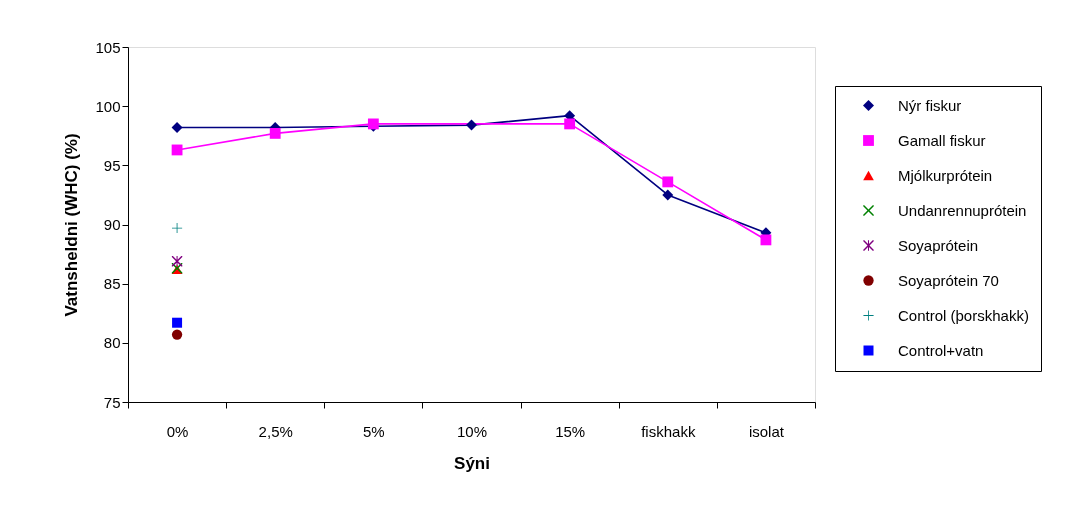 The image size is (1081, 514). I want to click on x-axis-title: Sýni, so click(472, 463).